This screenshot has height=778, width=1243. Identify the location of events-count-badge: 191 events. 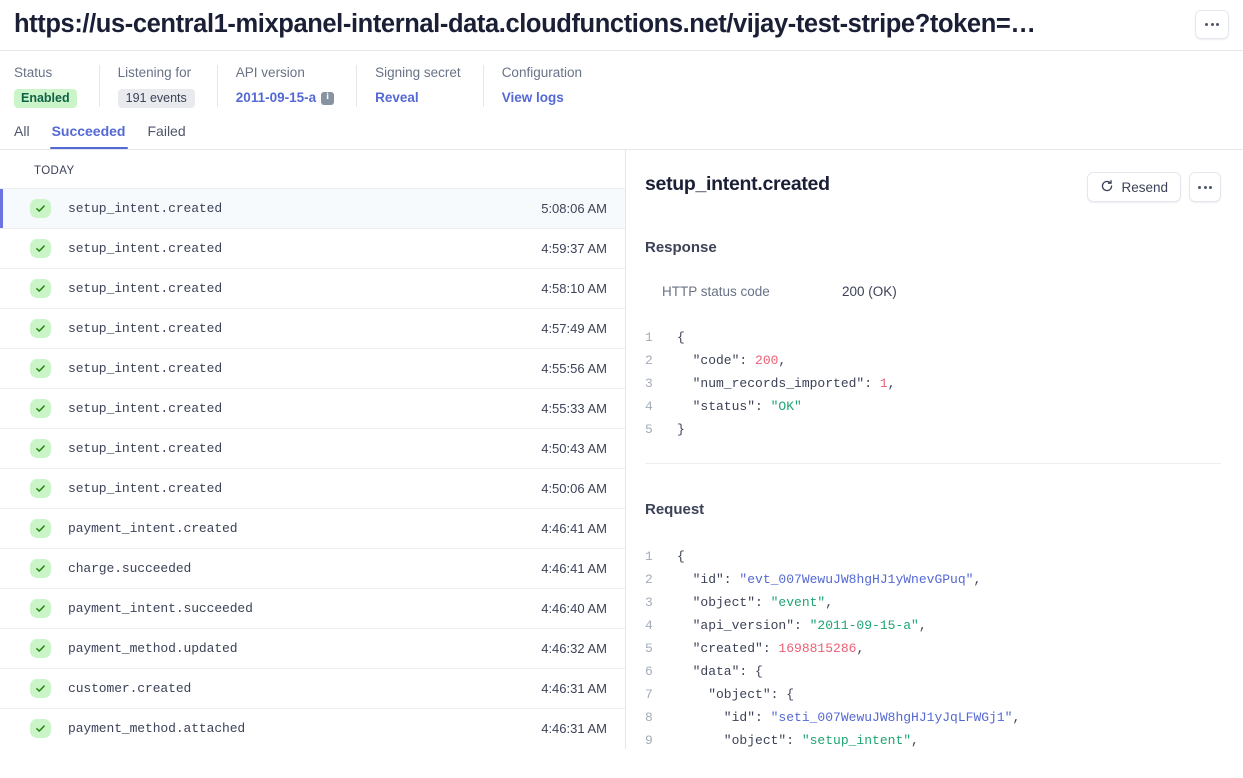
(156, 98).